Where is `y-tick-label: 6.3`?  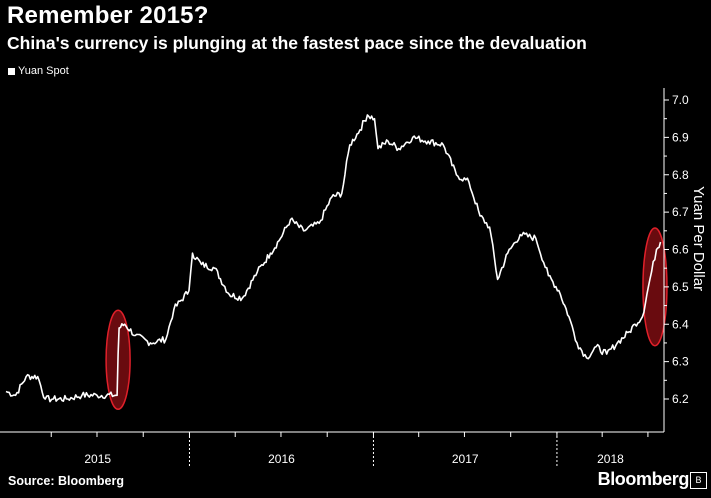 y-tick-label: 6.3 is located at coordinates (680, 362).